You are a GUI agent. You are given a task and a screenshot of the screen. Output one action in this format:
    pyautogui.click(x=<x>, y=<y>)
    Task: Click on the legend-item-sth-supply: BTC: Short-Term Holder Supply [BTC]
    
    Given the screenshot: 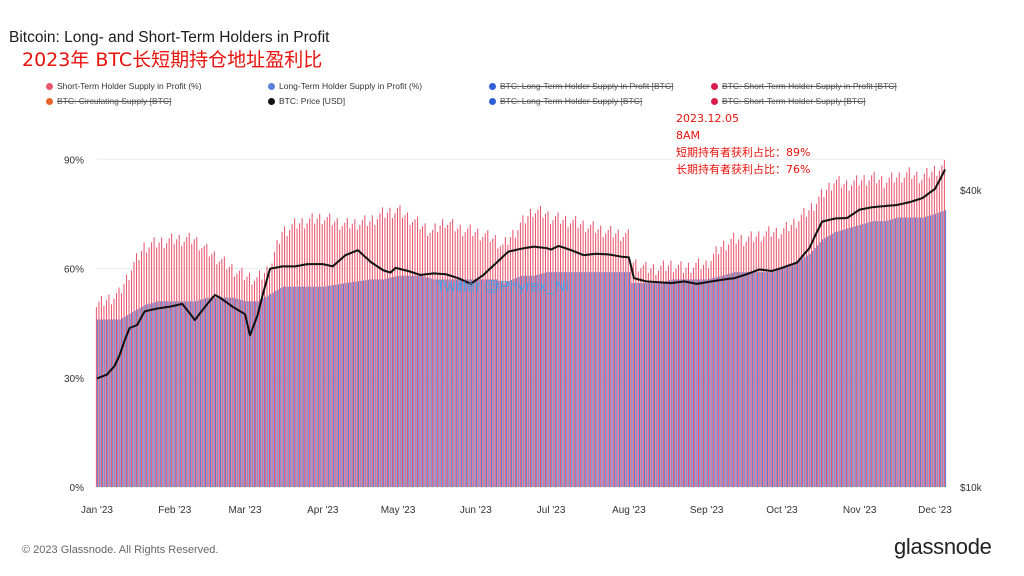 What is the action you would take?
    pyautogui.click(x=788, y=101)
    